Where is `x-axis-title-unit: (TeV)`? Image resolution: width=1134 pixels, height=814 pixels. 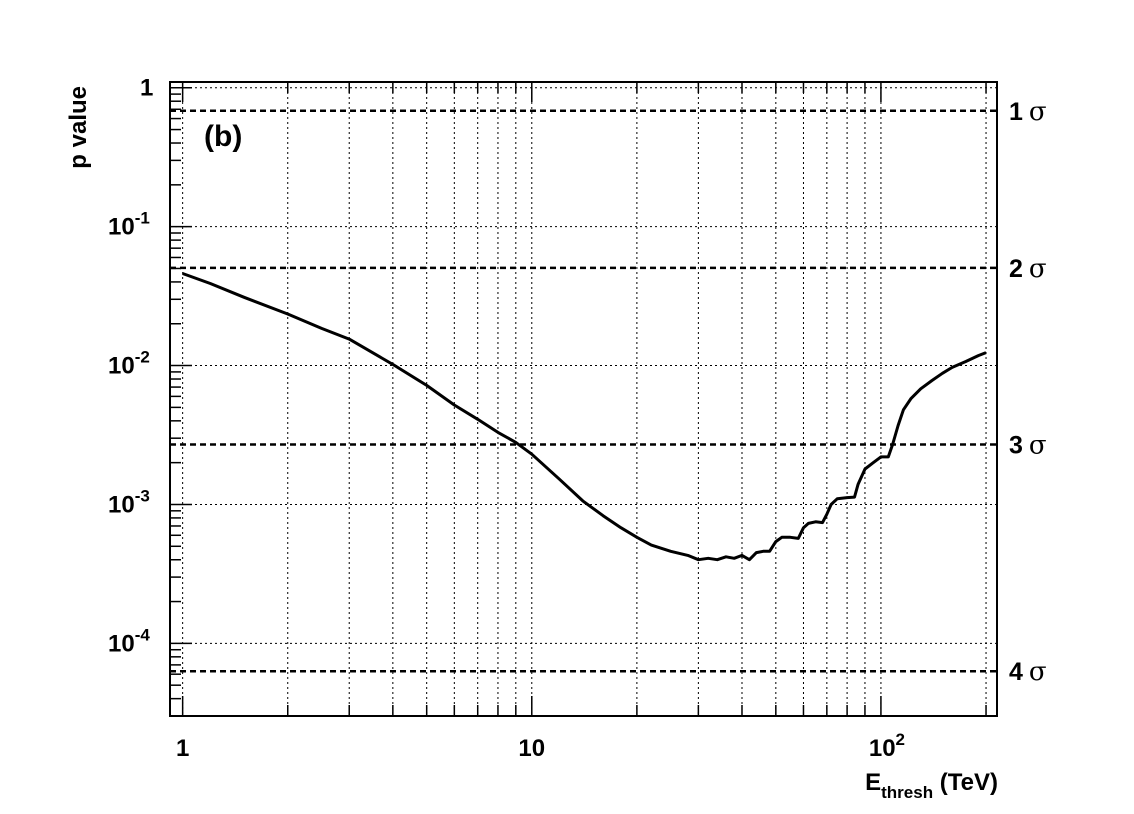
x-axis-title-unit: (TeV) is located at coordinates (965, 782).